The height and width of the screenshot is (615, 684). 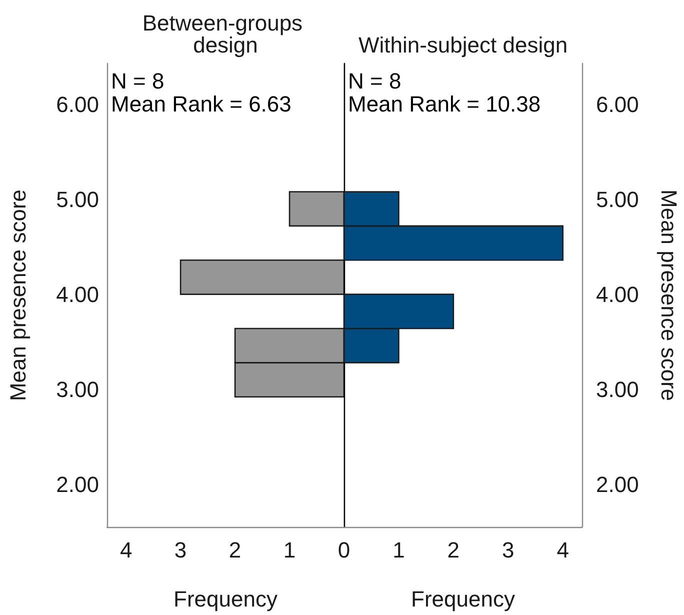 What do you see at coordinates (225, 34) in the screenshot?
I see `chart-title: Between-groups design` at bounding box center [225, 34].